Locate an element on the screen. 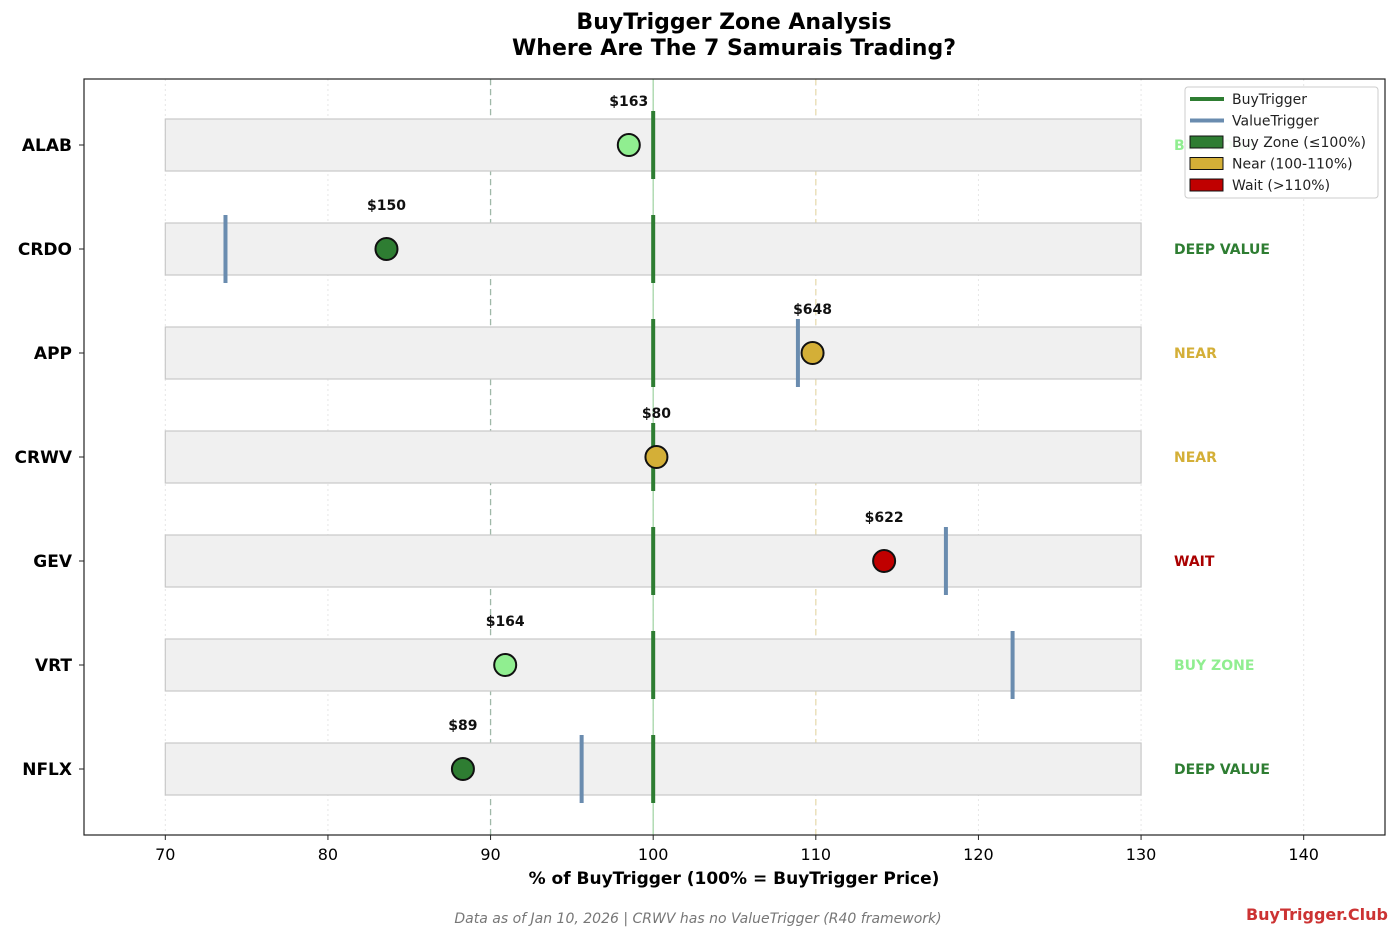 The height and width of the screenshot is (939, 1400). status-label-vrt: BUY ZONE is located at coordinates (1214, 666).